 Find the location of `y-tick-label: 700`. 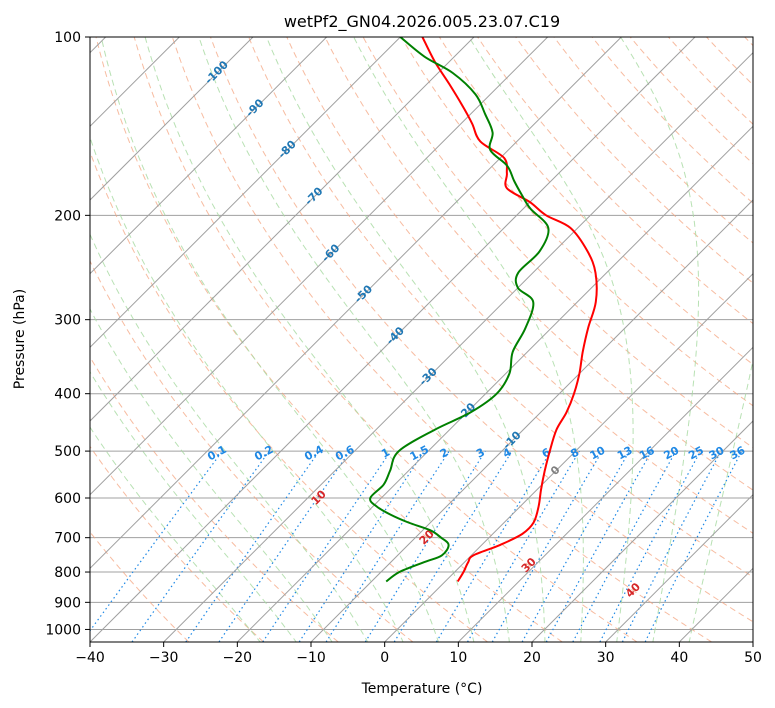

y-tick-label: 700 is located at coordinates (67, 539).